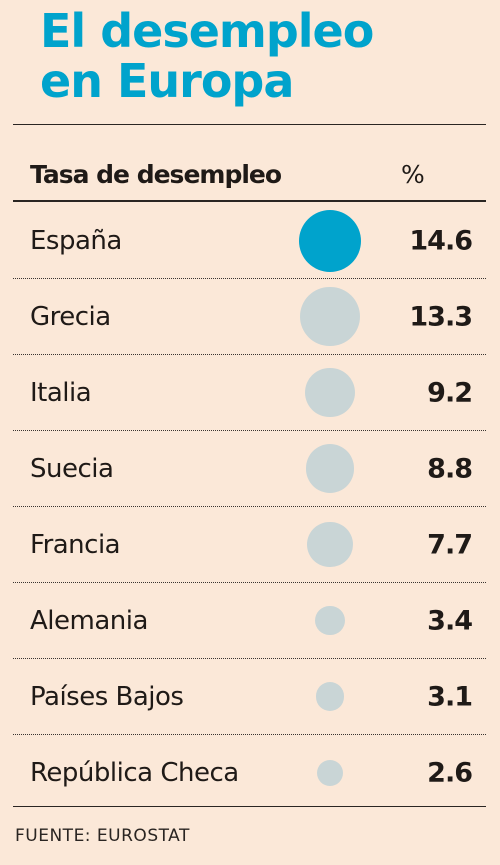  What do you see at coordinates (413, 174) in the screenshot?
I see `header-unit: %` at bounding box center [413, 174].